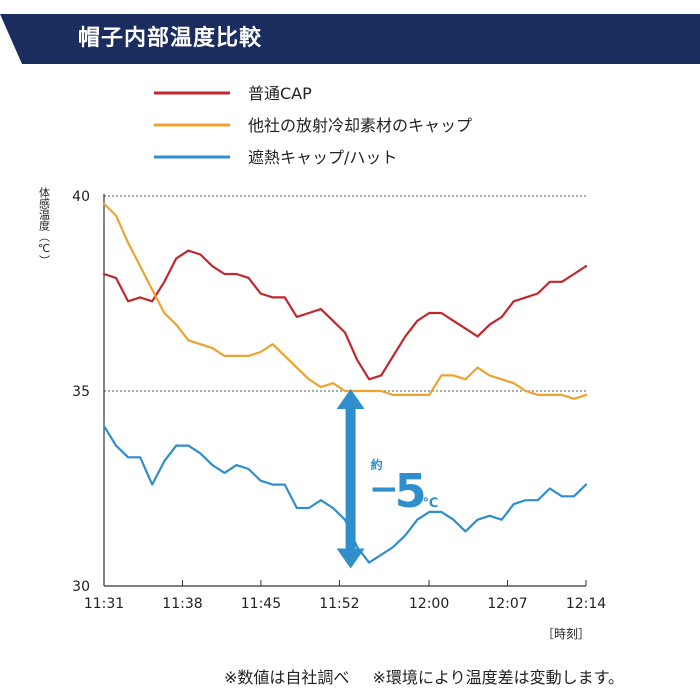 The height and width of the screenshot is (700, 700). What do you see at coordinates (261, 604) in the screenshot?
I see `x-tick-label-11:45: 11:45` at bounding box center [261, 604].